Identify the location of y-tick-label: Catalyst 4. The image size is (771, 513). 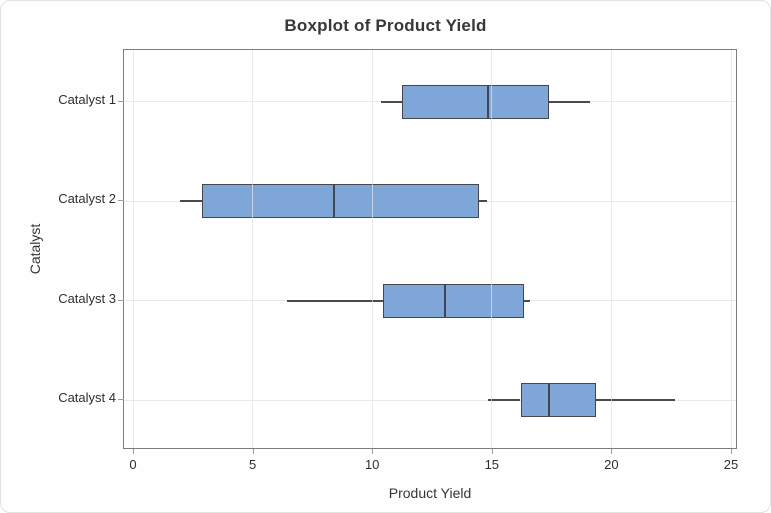
(87, 398).